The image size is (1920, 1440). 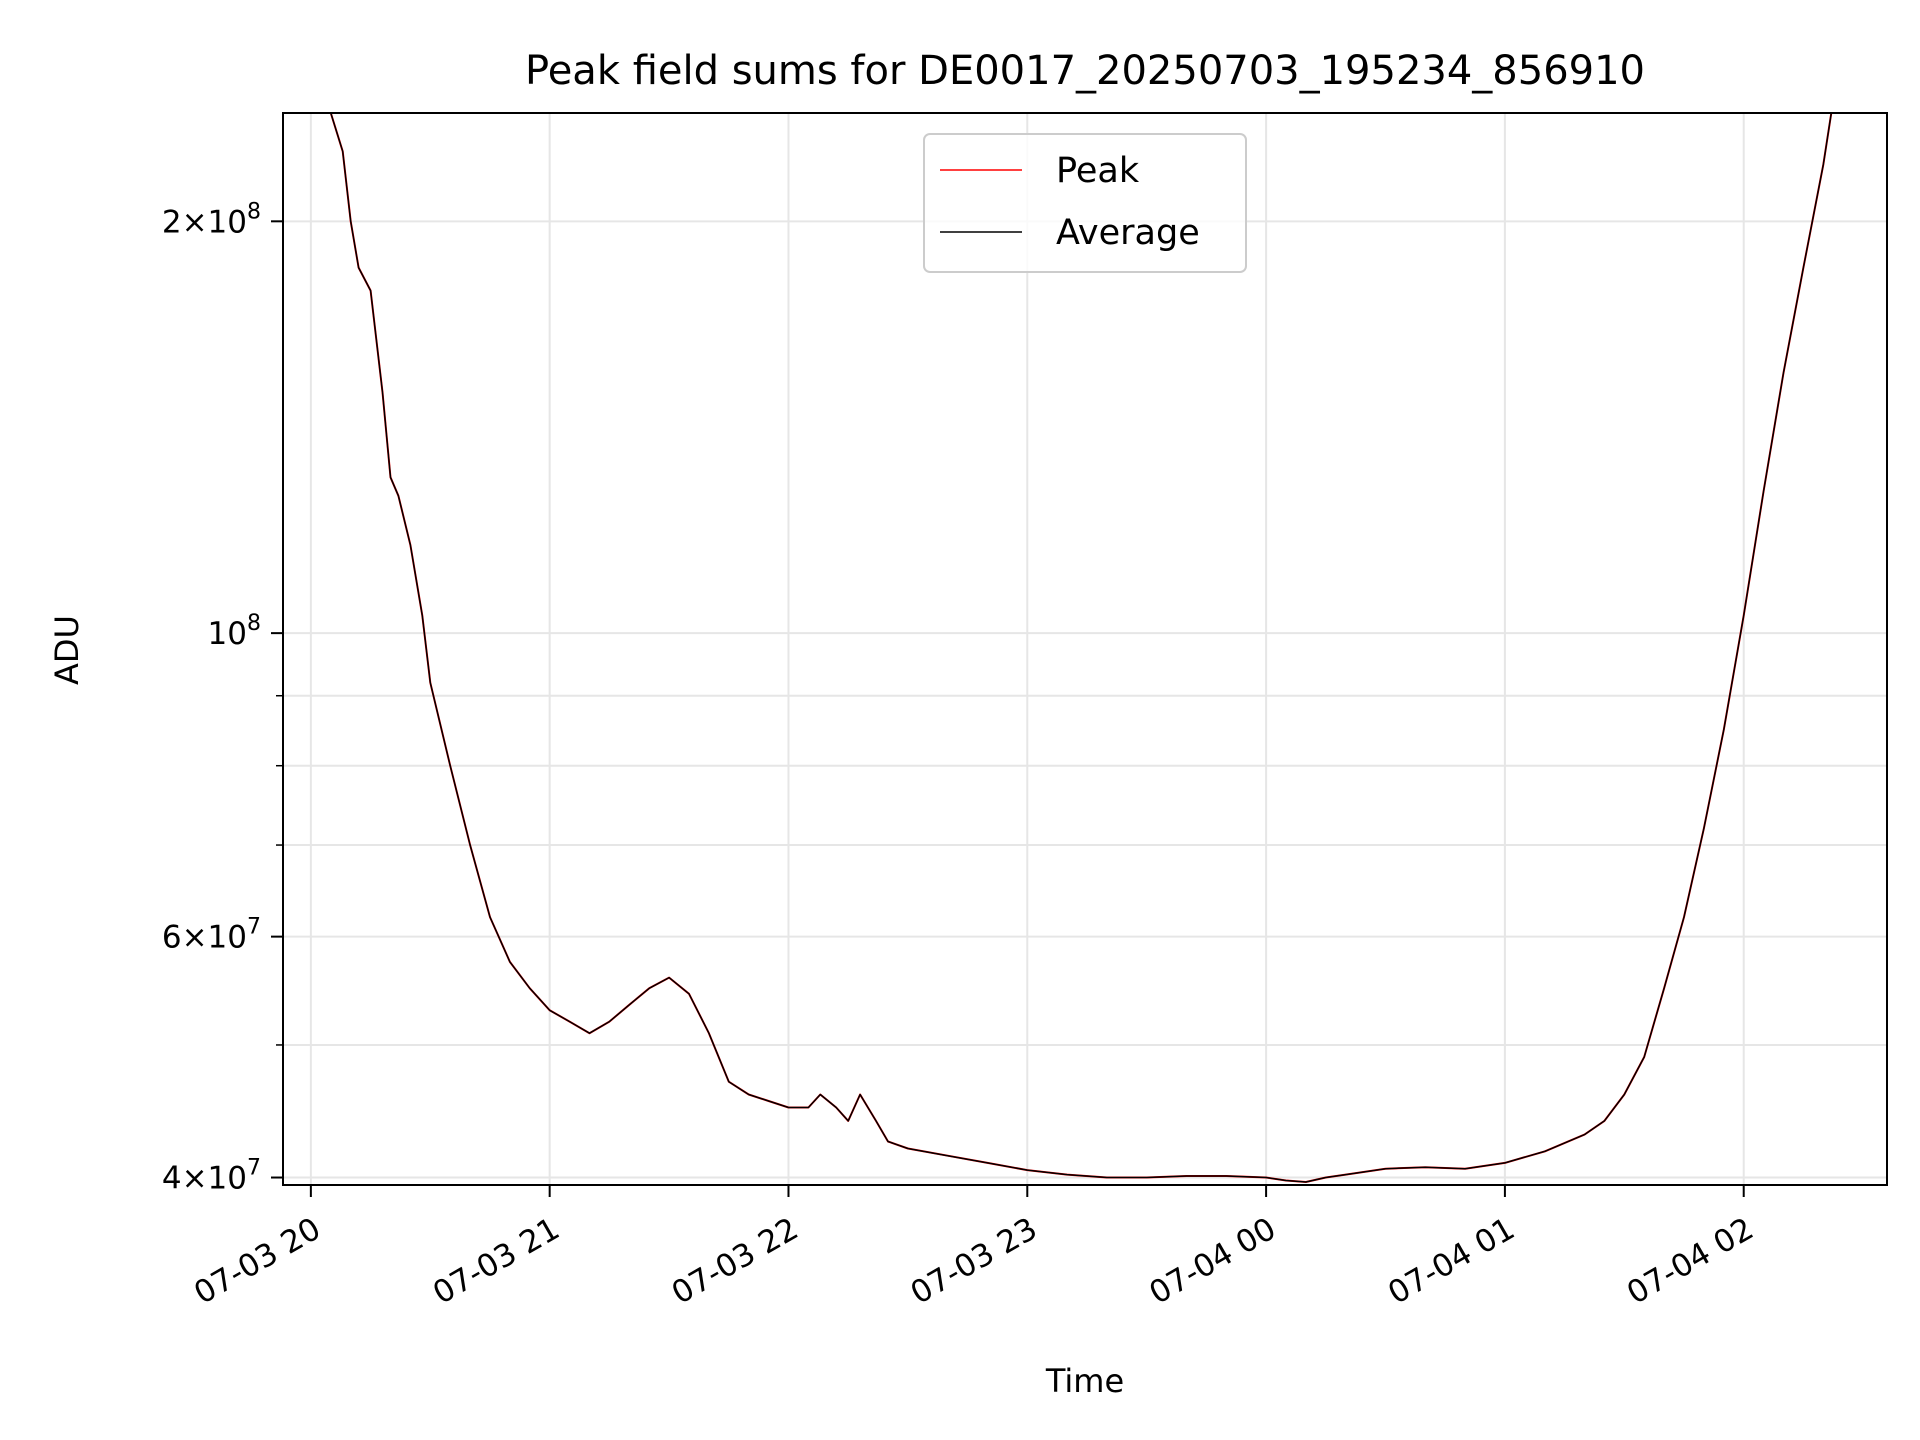 What do you see at coordinates (211, 935) in the screenshot?
I see `y-tick-label: 6×107` at bounding box center [211, 935].